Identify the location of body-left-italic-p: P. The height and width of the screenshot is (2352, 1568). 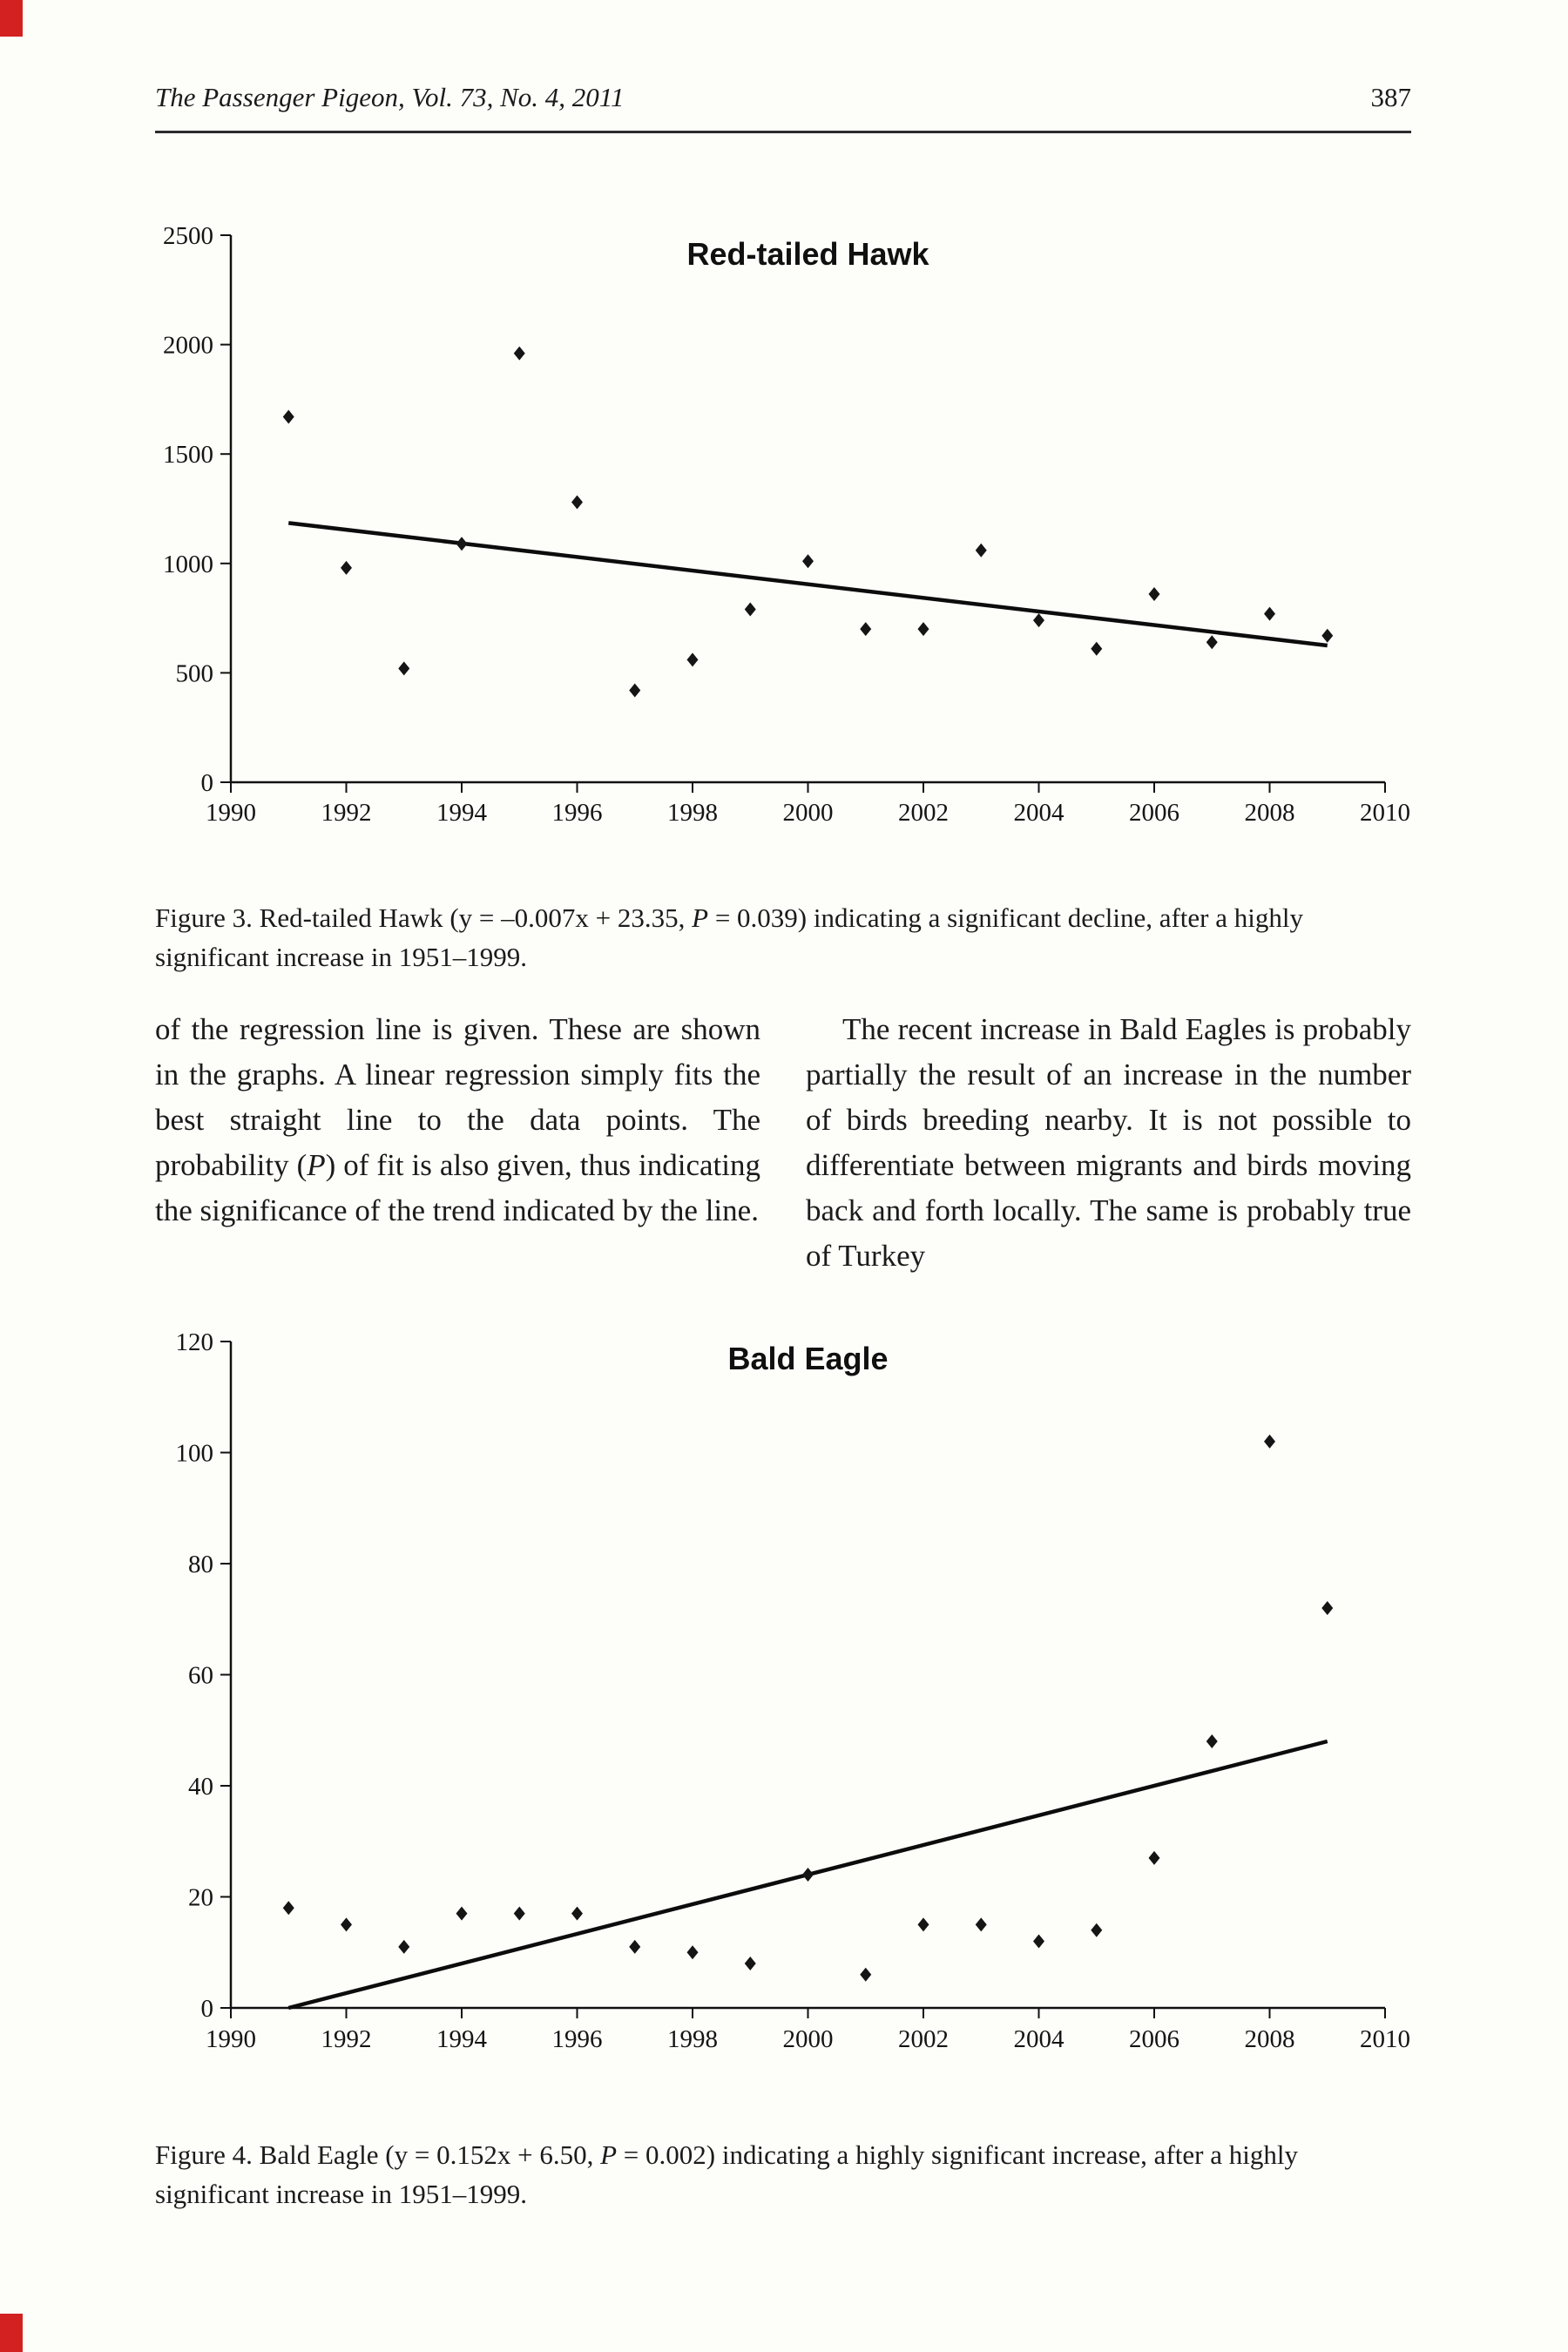
(316, 1165).